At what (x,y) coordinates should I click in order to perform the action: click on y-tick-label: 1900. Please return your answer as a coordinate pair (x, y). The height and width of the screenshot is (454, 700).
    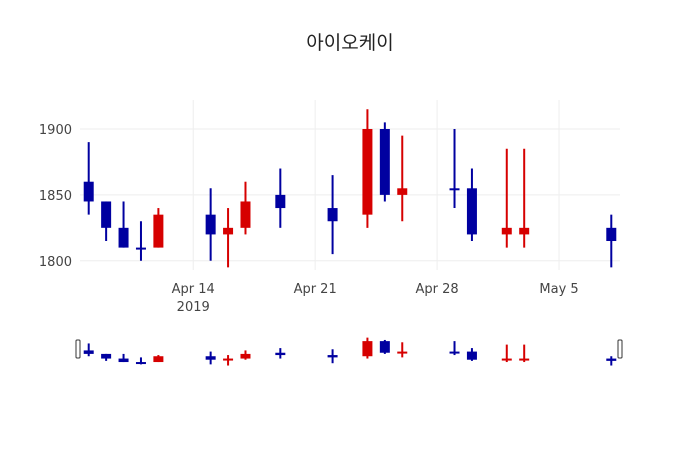
    Looking at the image, I should click on (55, 130).